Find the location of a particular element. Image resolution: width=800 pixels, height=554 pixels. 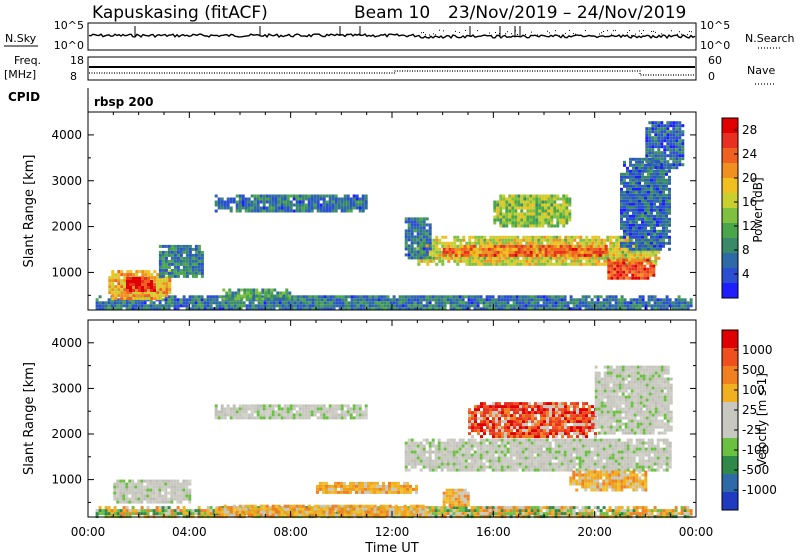

colorbar-swatch is located at coordinates (730, 261).